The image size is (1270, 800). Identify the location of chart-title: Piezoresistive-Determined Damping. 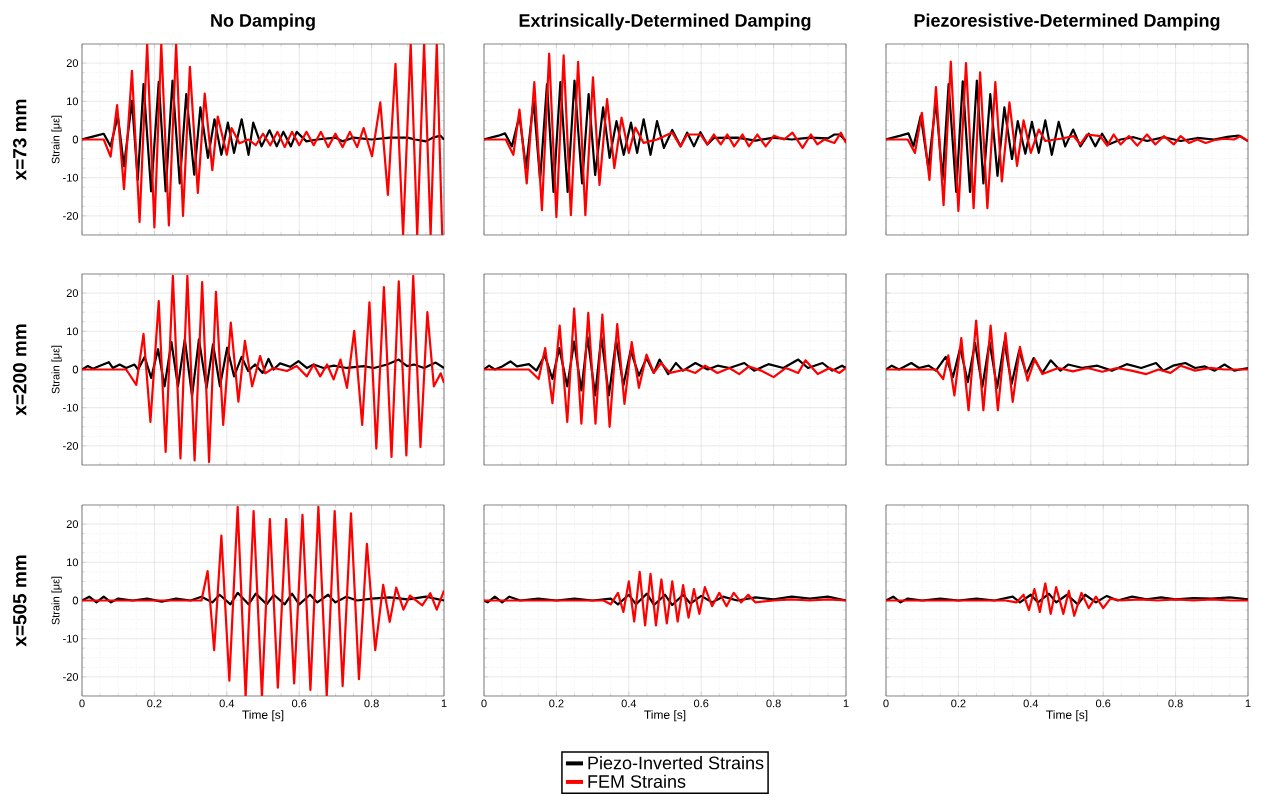
(1067, 22).